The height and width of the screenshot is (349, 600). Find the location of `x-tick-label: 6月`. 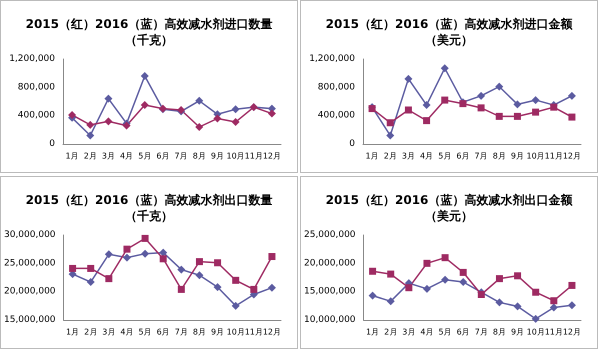

x-tick-label: 6月 is located at coordinates (163, 331).